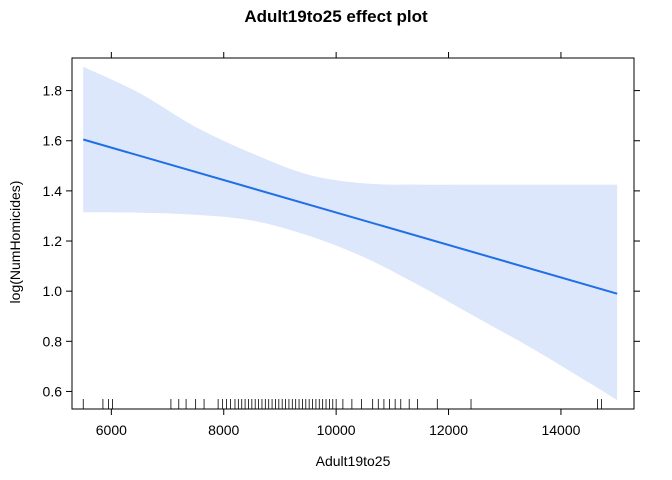 The image size is (672, 480). I want to click on y-tick-label: 1.2, so click(53, 241).